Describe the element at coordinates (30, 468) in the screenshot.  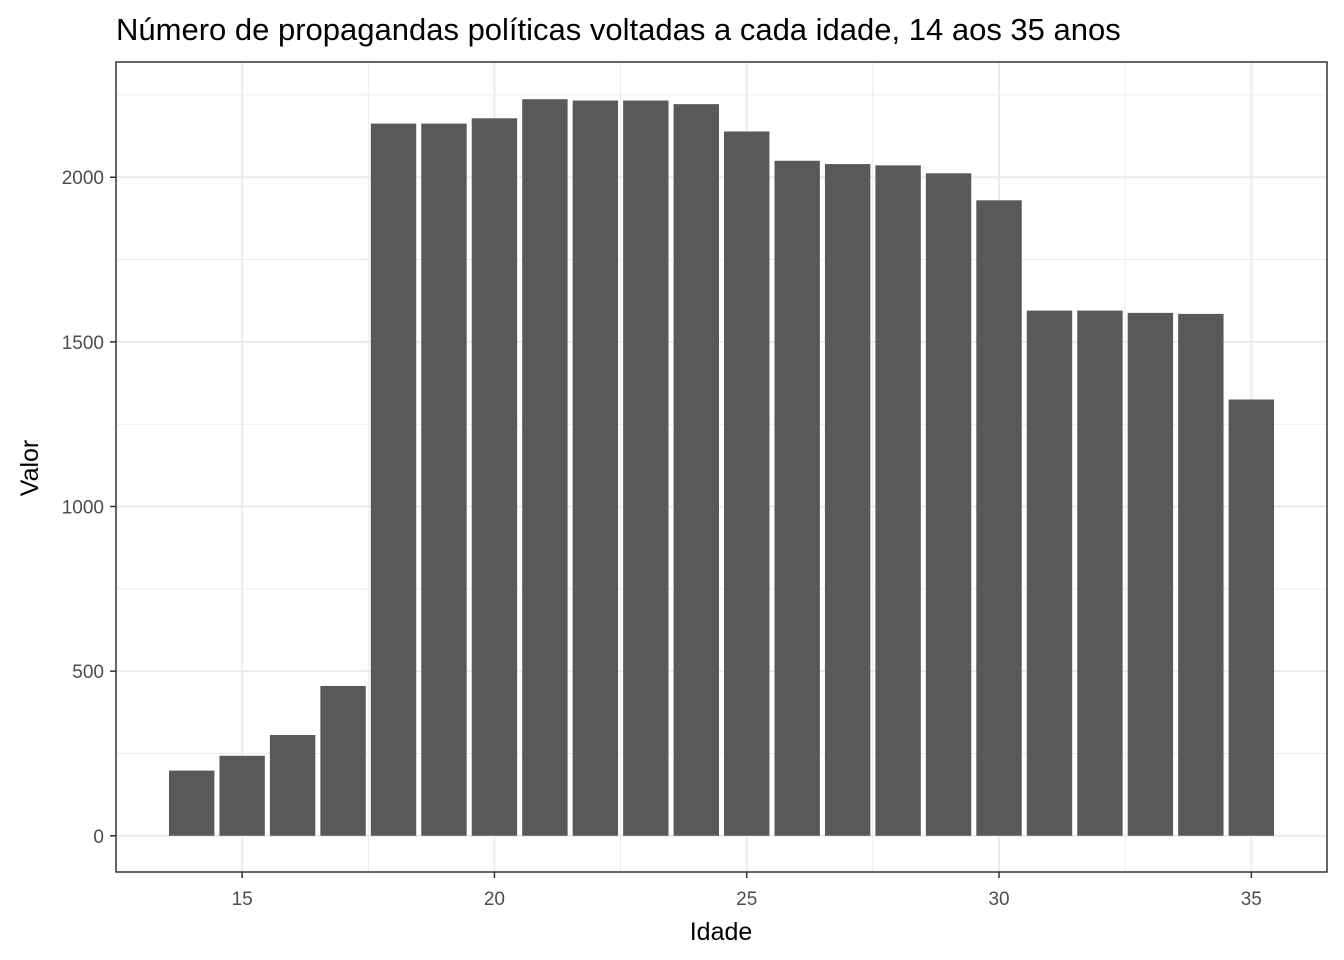
I see `y-axis-title: Valor` at that location.